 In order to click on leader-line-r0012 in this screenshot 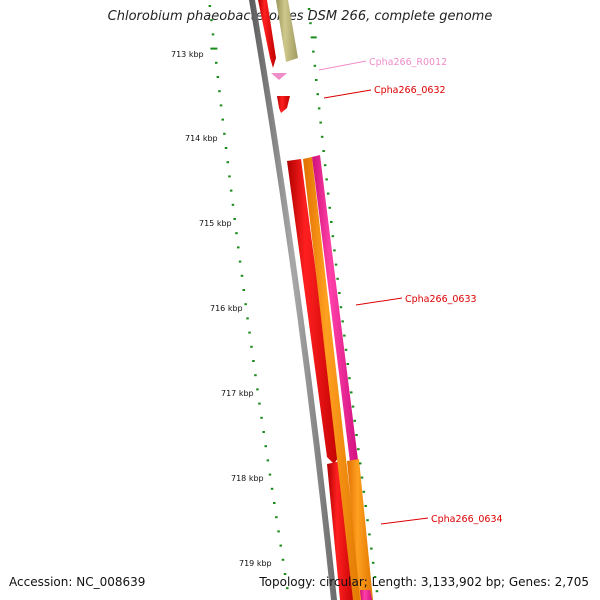, I will do `click(342, 65)`.